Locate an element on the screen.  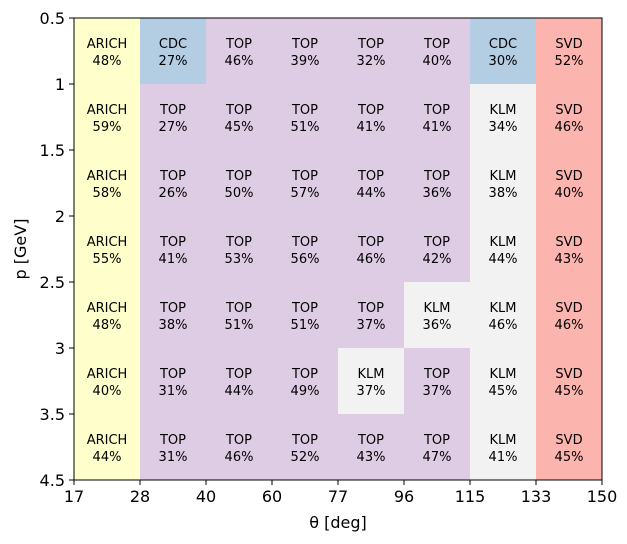
heatmap-cell-r3-c0 is located at coordinates (107, 249).